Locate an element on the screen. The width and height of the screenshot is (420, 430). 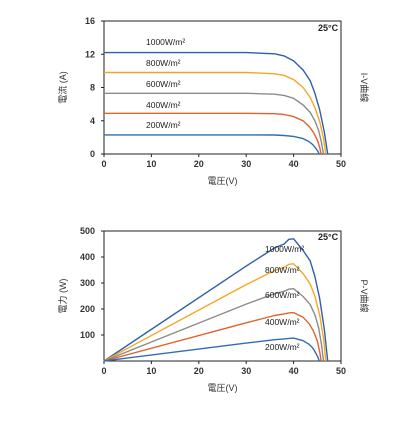
y-tick-label: 500 is located at coordinates (87, 231).